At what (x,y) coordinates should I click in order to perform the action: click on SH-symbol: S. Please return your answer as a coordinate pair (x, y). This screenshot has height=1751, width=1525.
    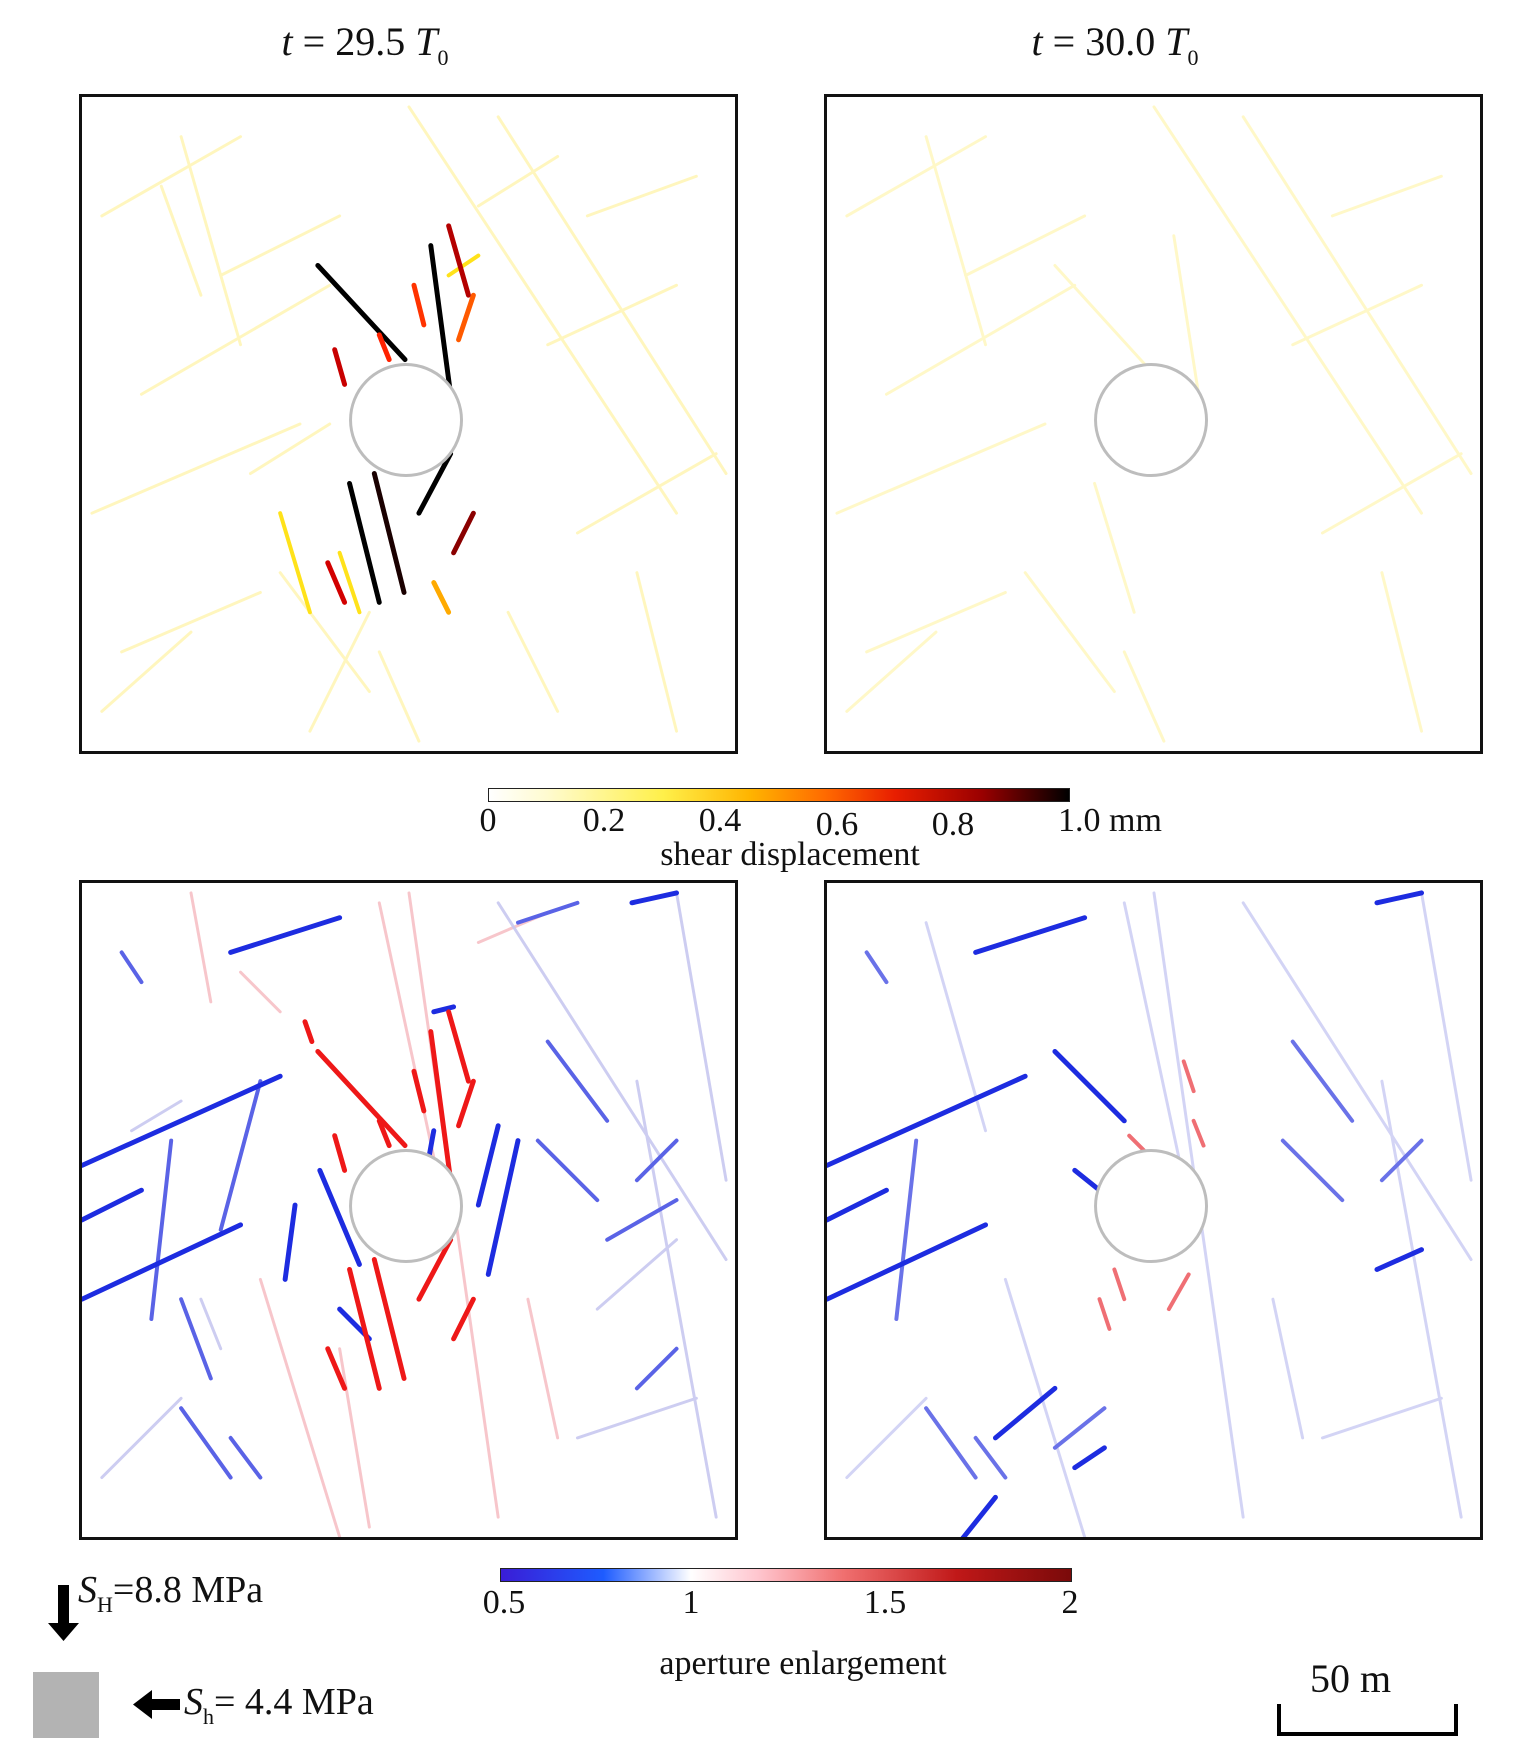
    Looking at the image, I should click on (87, 1590).